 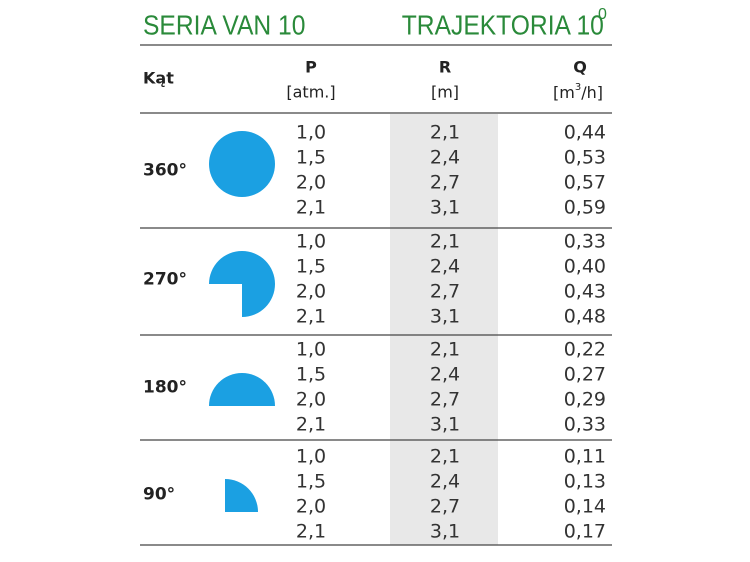 I want to click on header-p: P, so click(x=311, y=67).